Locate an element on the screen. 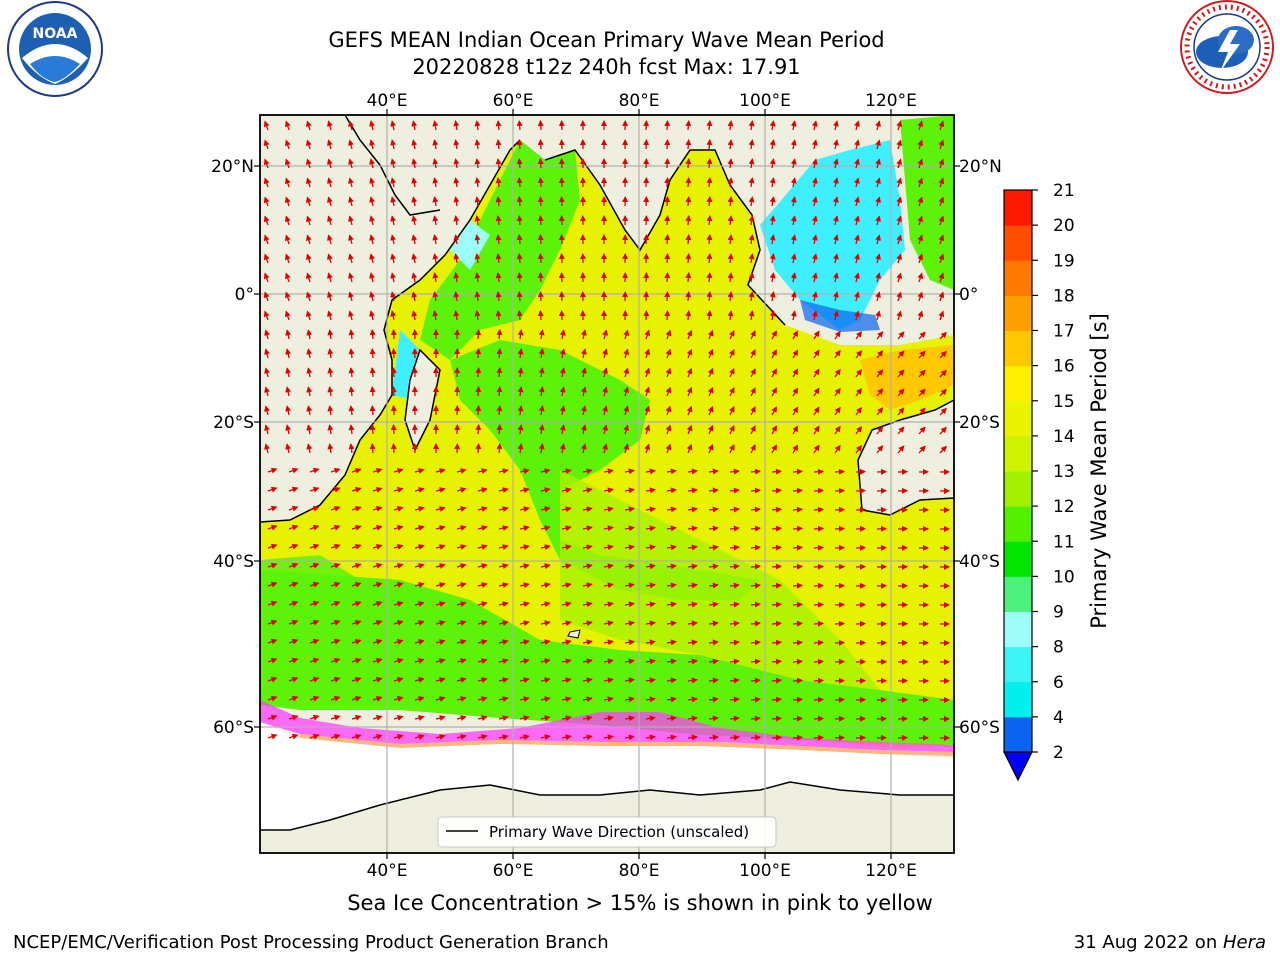 This screenshot has width=1280, height=960. antarctica-coastline is located at coordinates (607, 806).